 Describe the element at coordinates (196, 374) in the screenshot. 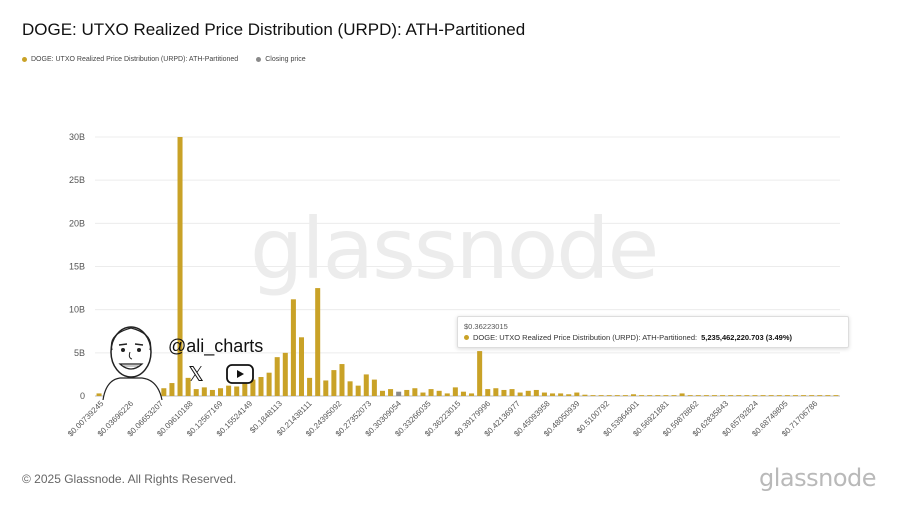

I see `x-logo-icon: 𝕏` at that location.